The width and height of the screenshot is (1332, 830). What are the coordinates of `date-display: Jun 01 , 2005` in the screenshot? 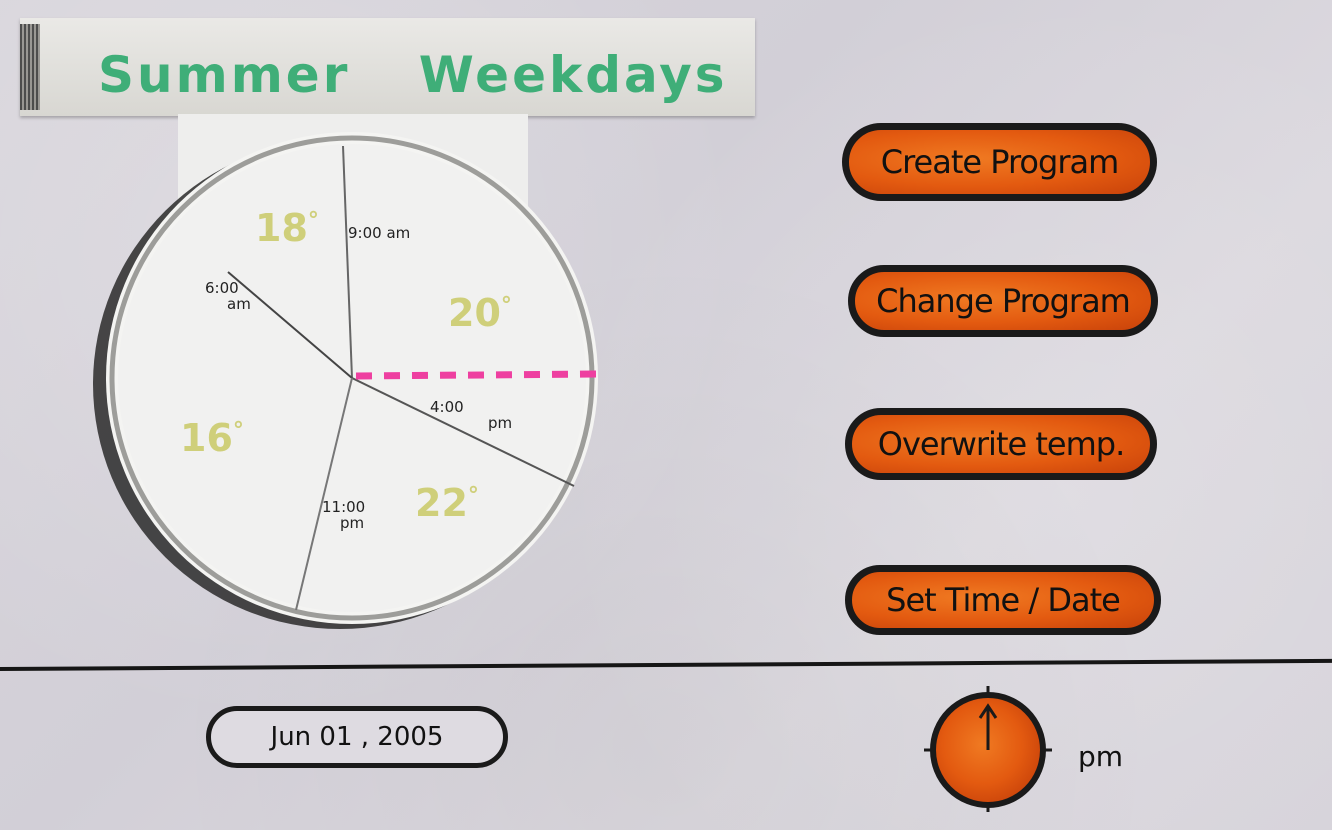 It's located at (357, 737).